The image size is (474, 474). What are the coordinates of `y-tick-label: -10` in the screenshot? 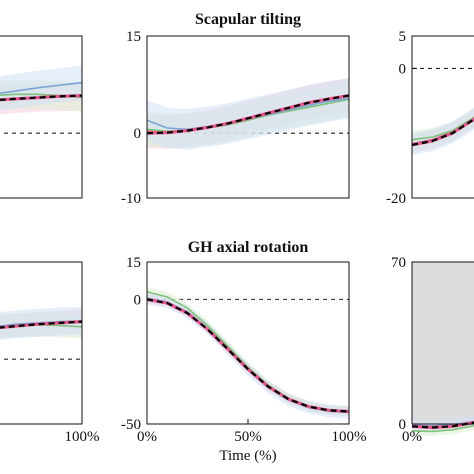 It's located at (131, 199).